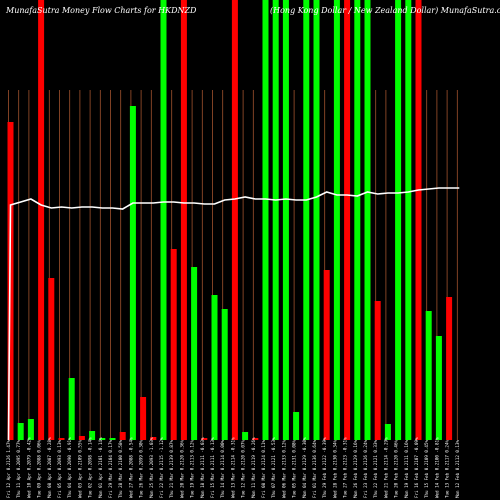 The height and width of the screenshot is (500, 500). What do you see at coordinates (69, 467) in the screenshot?
I see `x-tick-label: Thu 04 Apr 0.2090 -0.91%` at bounding box center [69, 467].